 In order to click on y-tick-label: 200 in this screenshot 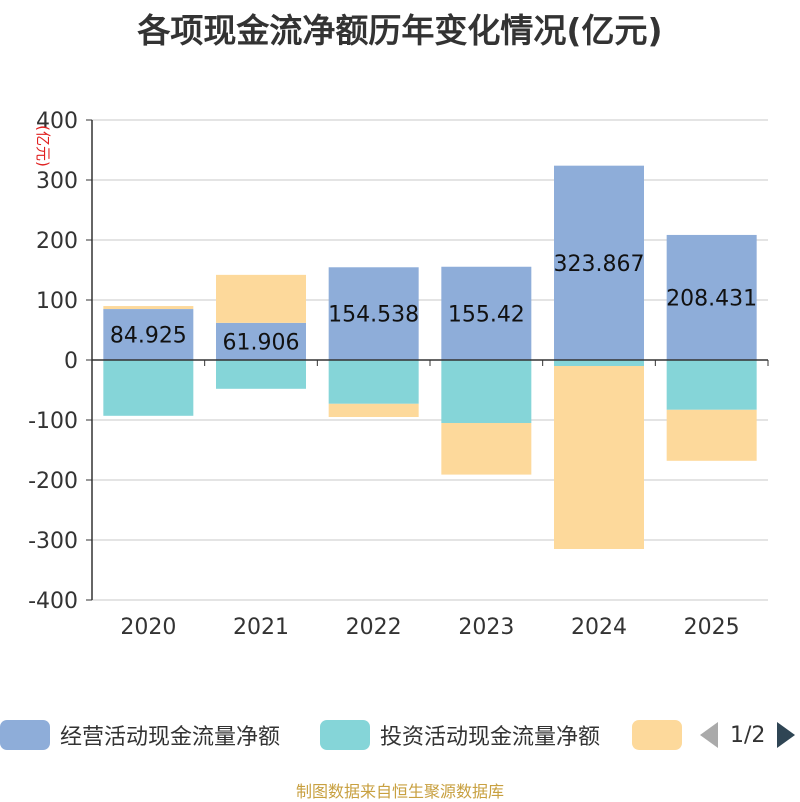, I will do `click(57, 241)`.